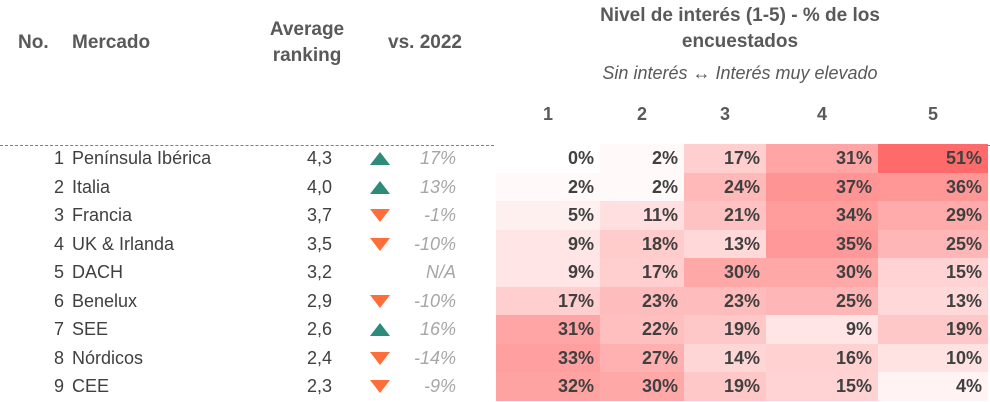  I want to click on heat-cell-level-2: 27%, so click(642, 357).